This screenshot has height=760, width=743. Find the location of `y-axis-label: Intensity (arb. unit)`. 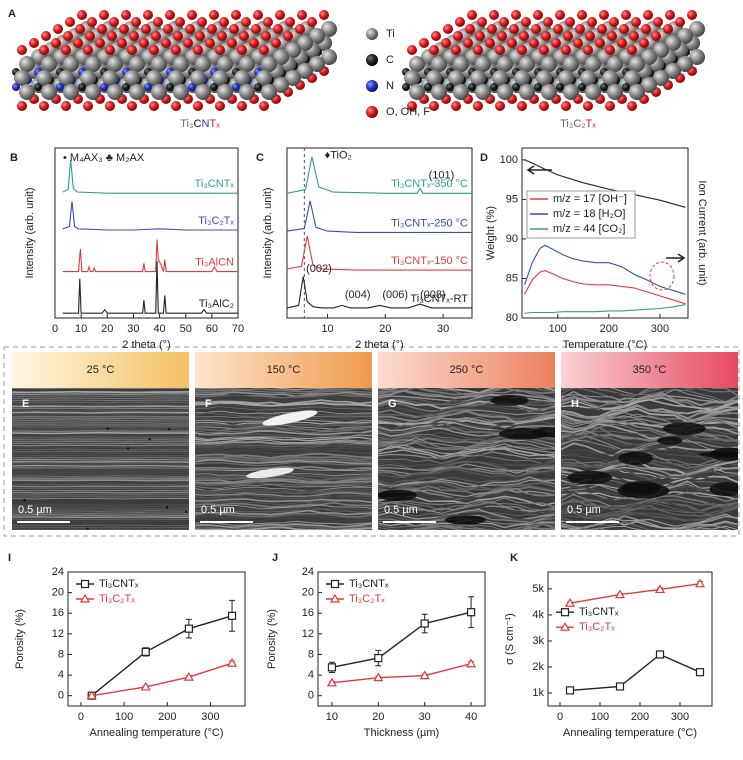

y-axis-label: Intensity (arb. unit) is located at coordinates (268, 232).